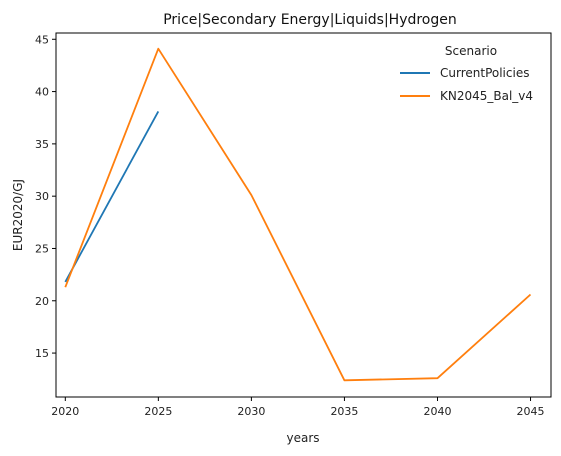 The image size is (561, 456). What do you see at coordinates (531, 411) in the screenshot?
I see `x-tick-label: 2045` at bounding box center [531, 411].